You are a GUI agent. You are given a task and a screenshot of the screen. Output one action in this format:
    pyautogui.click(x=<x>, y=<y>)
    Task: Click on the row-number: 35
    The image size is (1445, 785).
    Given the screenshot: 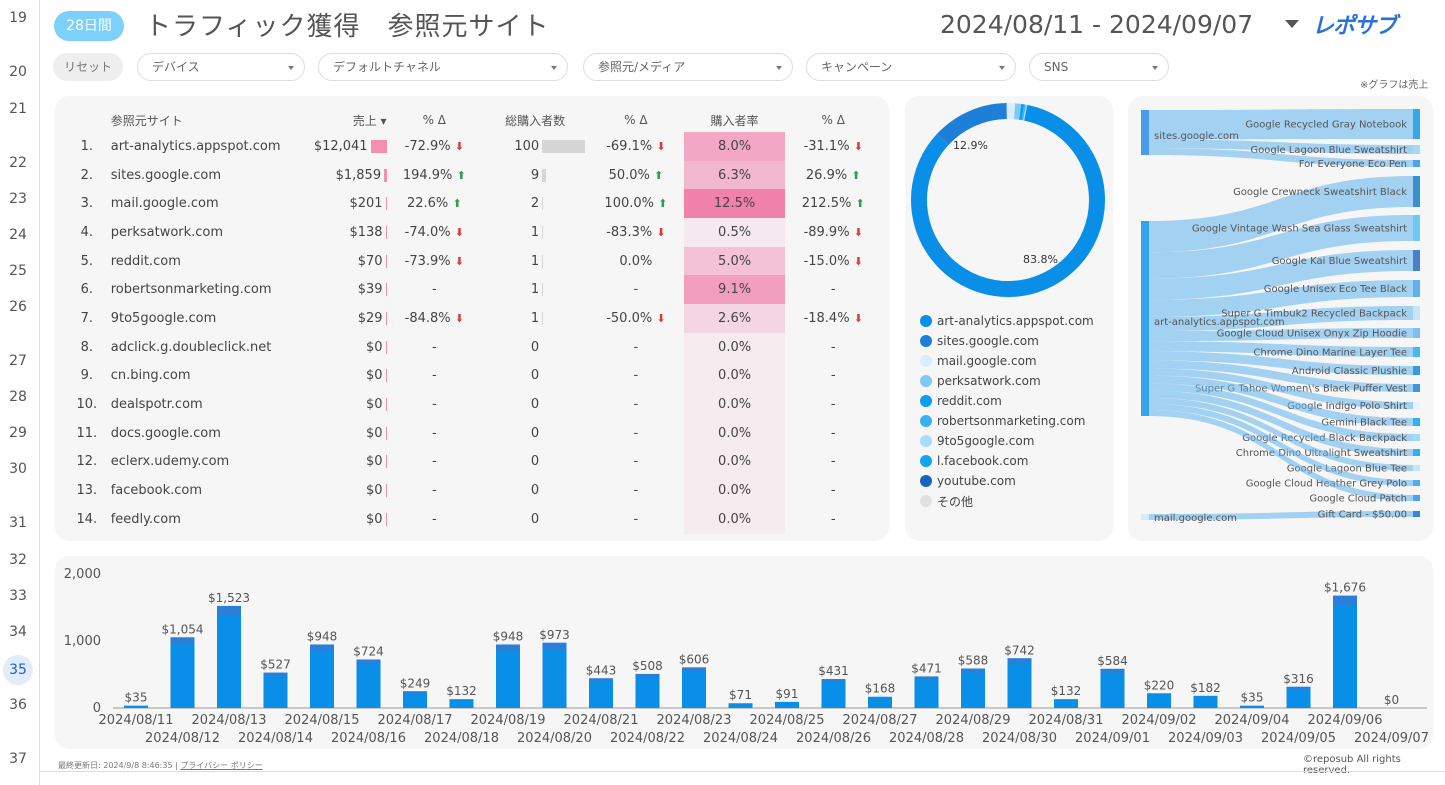 What is the action you would take?
    pyautogui.click(x=18, y=670)
    